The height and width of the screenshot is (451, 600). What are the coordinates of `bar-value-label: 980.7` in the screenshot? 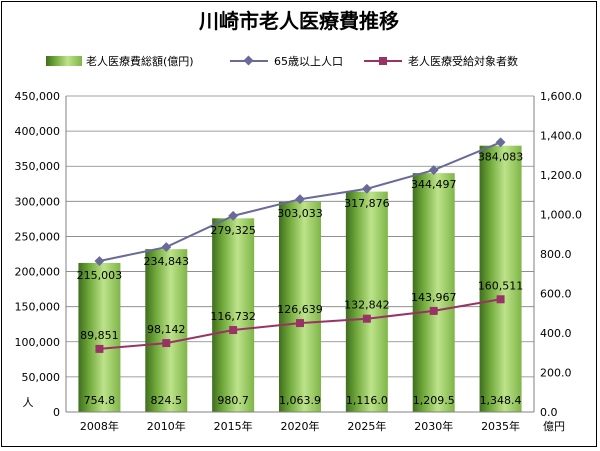 It's located at (233, 400).